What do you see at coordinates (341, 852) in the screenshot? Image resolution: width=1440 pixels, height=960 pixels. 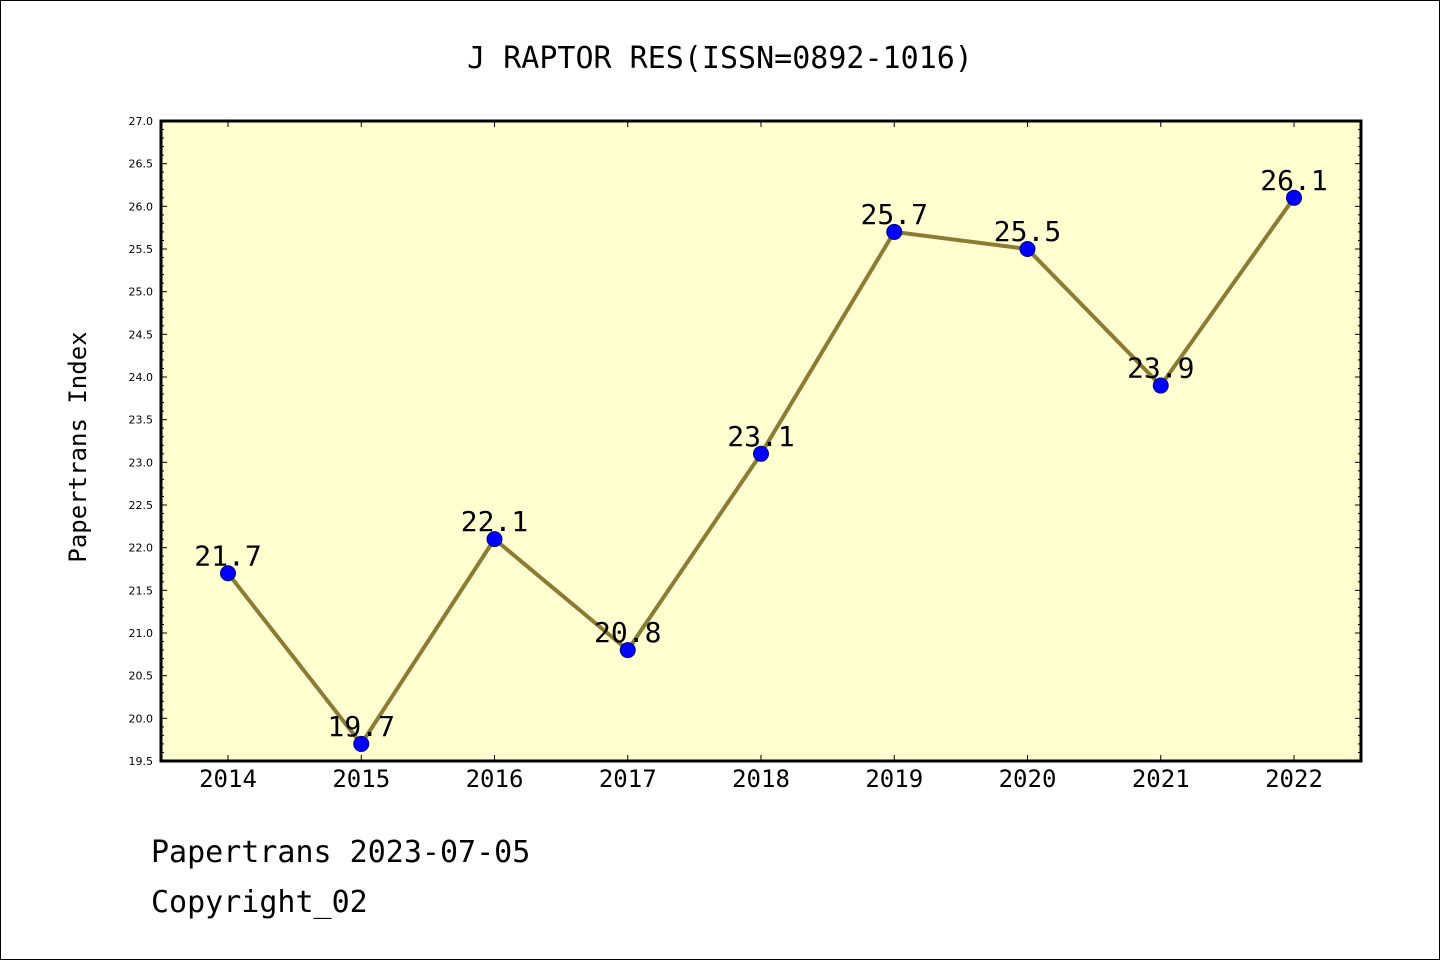 I see `footer-date: Papertrans 2023-07-05` at bounding box center [341, 852].